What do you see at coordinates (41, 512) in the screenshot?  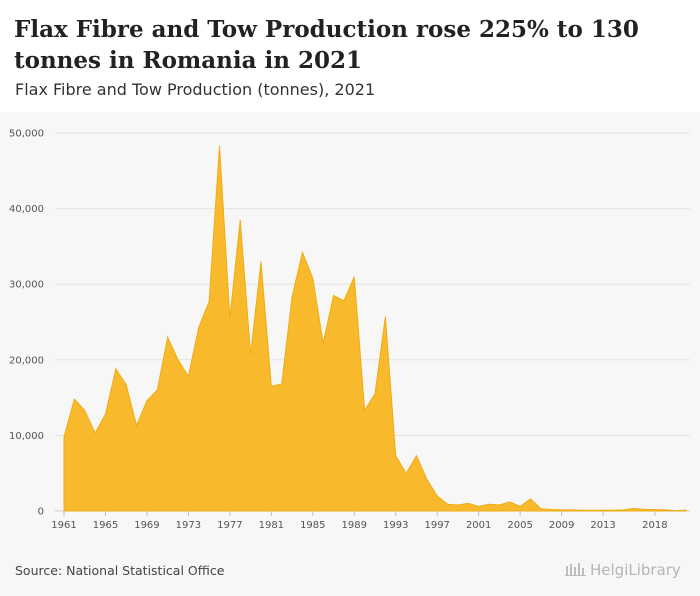 I see `y-tick-label: 0` at bounding box center [41, 512].